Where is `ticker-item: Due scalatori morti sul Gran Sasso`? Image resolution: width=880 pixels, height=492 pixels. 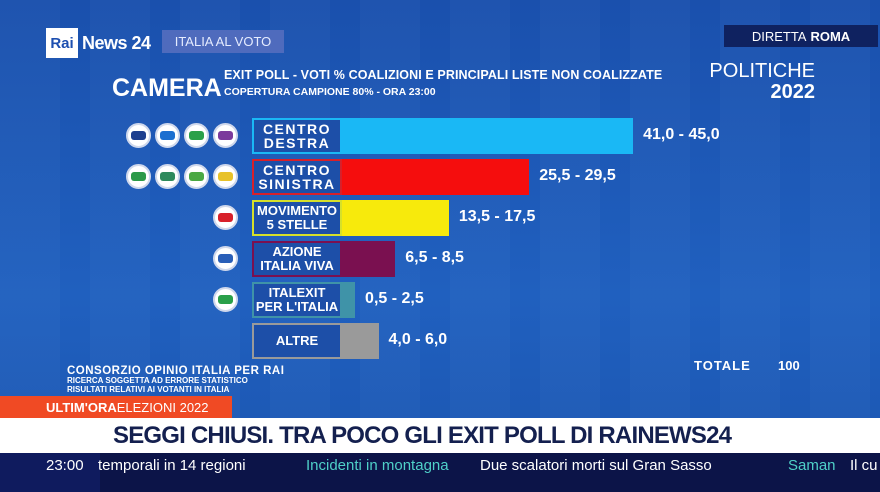
ticker-item: Due scalatori morti sul Gran Sasso is located at coordinates (596, 465).